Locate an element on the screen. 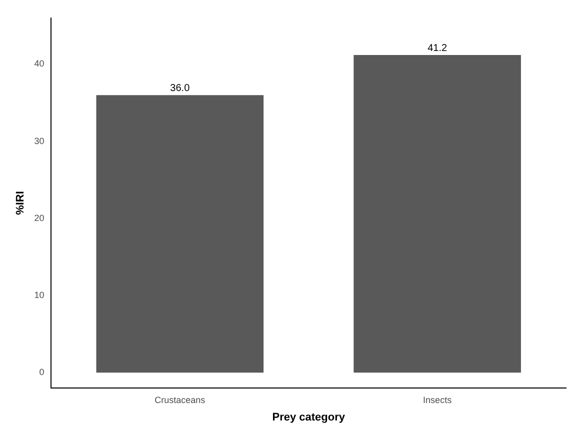 The height and width of the screenshot is (430, 574). y-axis-title: %IRI is located at coordinates (20, 203).